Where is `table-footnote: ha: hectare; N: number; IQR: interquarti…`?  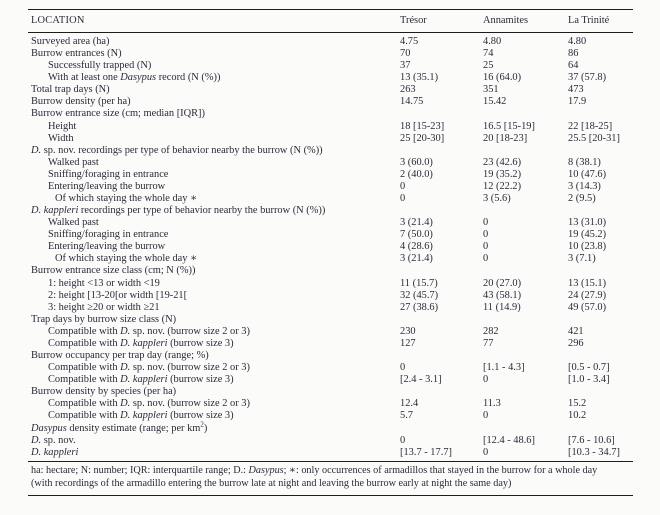
table-footnote: ha: hectare; N: number; IQR: interquarti… is located at coordinates (330, 478).